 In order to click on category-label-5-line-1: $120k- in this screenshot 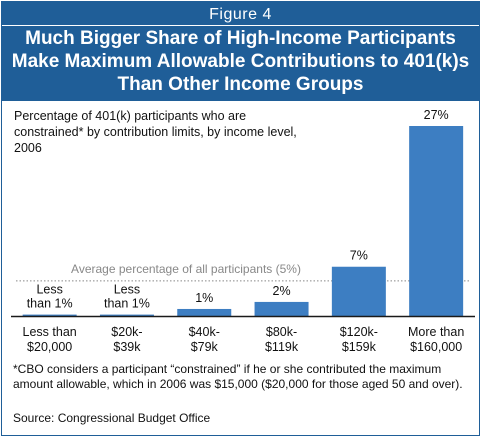, I will do `click(359, 332)`.